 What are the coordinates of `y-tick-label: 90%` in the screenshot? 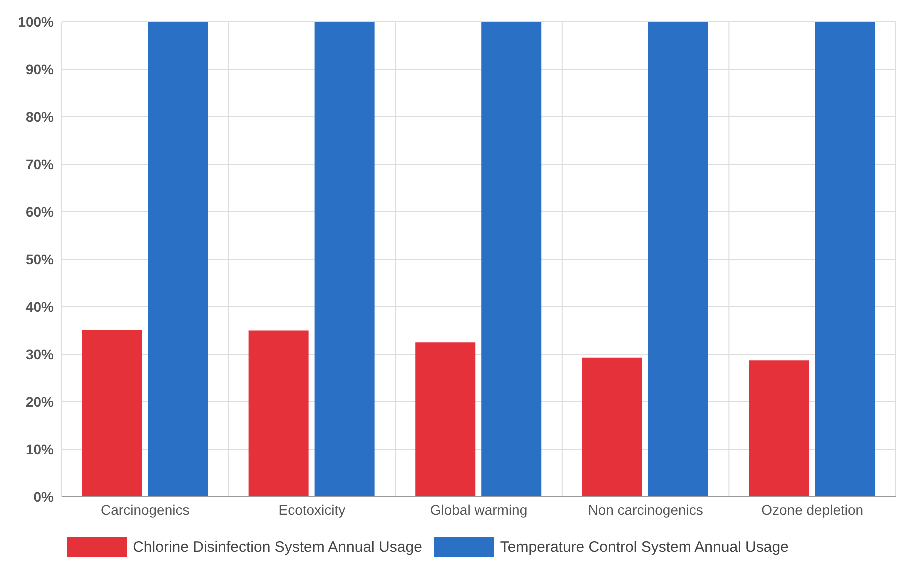 It's located at (40, 69).